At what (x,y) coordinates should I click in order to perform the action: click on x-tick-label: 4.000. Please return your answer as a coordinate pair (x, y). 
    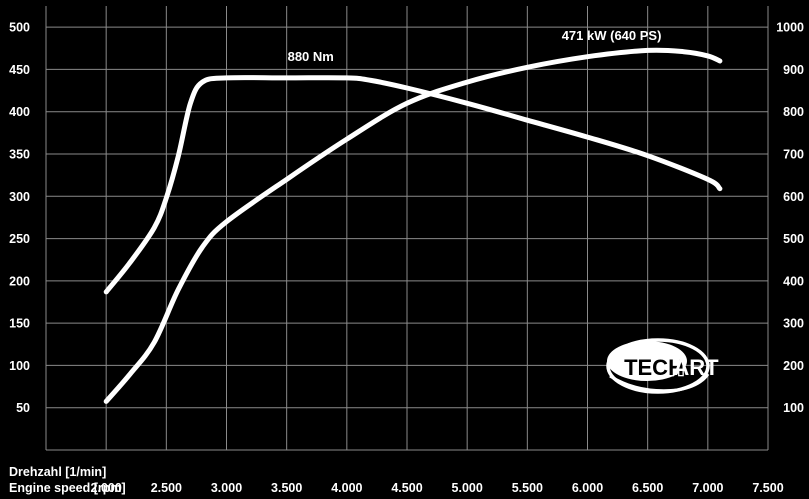
    Looking at the image, I should click on (346, 488).